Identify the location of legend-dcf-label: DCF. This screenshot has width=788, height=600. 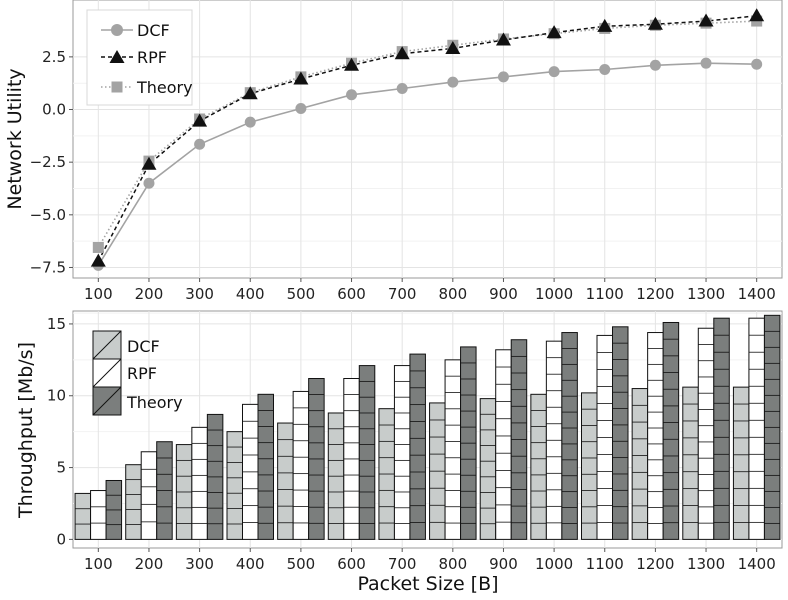
(153, 30).